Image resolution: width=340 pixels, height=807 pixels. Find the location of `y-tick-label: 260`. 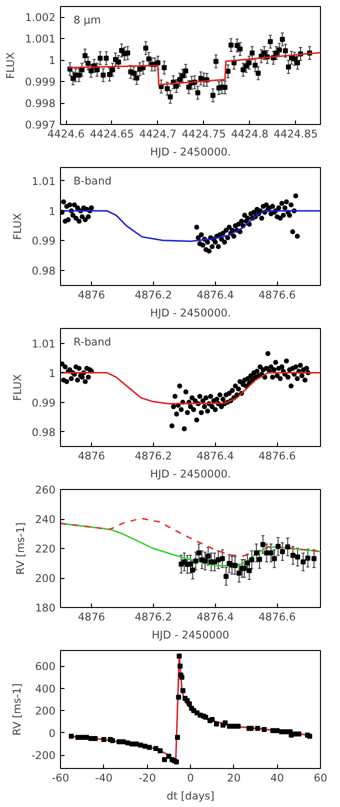

y-tick-label: 260 is located at coordinates (45, 490).